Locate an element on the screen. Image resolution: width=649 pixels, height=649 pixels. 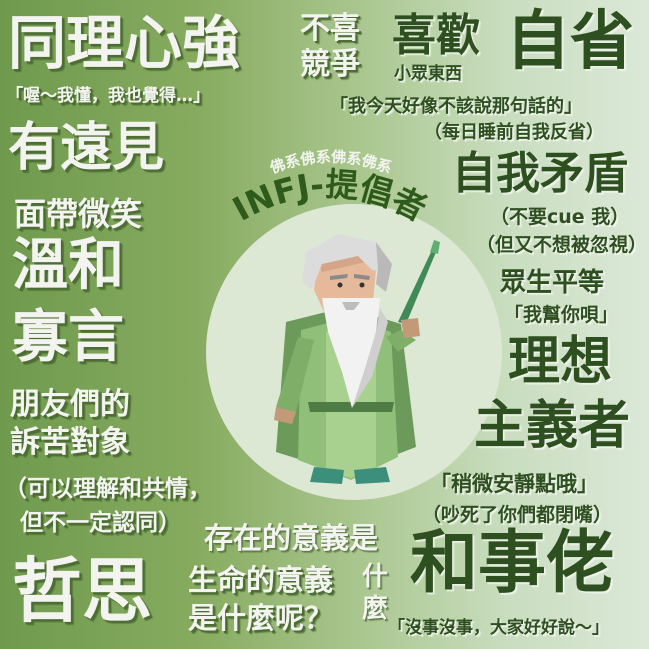
friends-listener-2: 訴苦對象 is located at coordinates (70, 442).